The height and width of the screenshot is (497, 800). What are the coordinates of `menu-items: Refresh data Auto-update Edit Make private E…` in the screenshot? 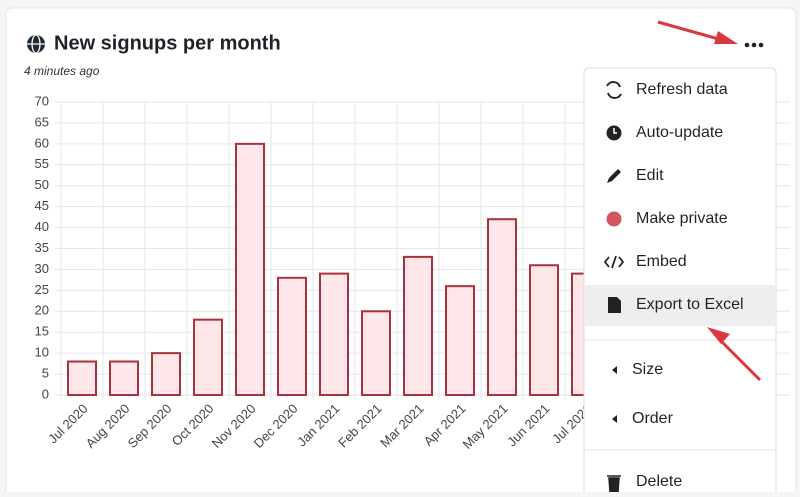 It's located at (688, 285).